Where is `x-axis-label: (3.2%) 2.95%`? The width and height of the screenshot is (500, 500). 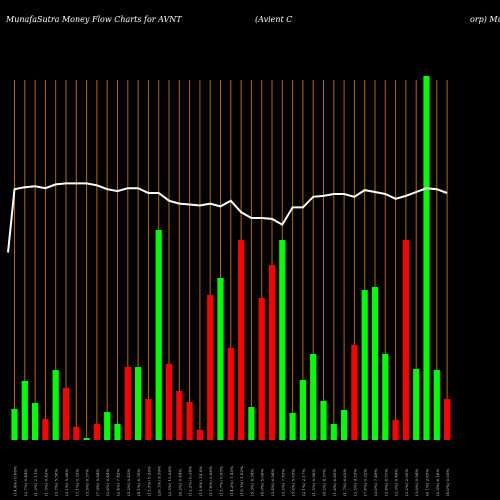 x-axis-label: (3.2%) 2.95% is located at coordinates (406, 482).